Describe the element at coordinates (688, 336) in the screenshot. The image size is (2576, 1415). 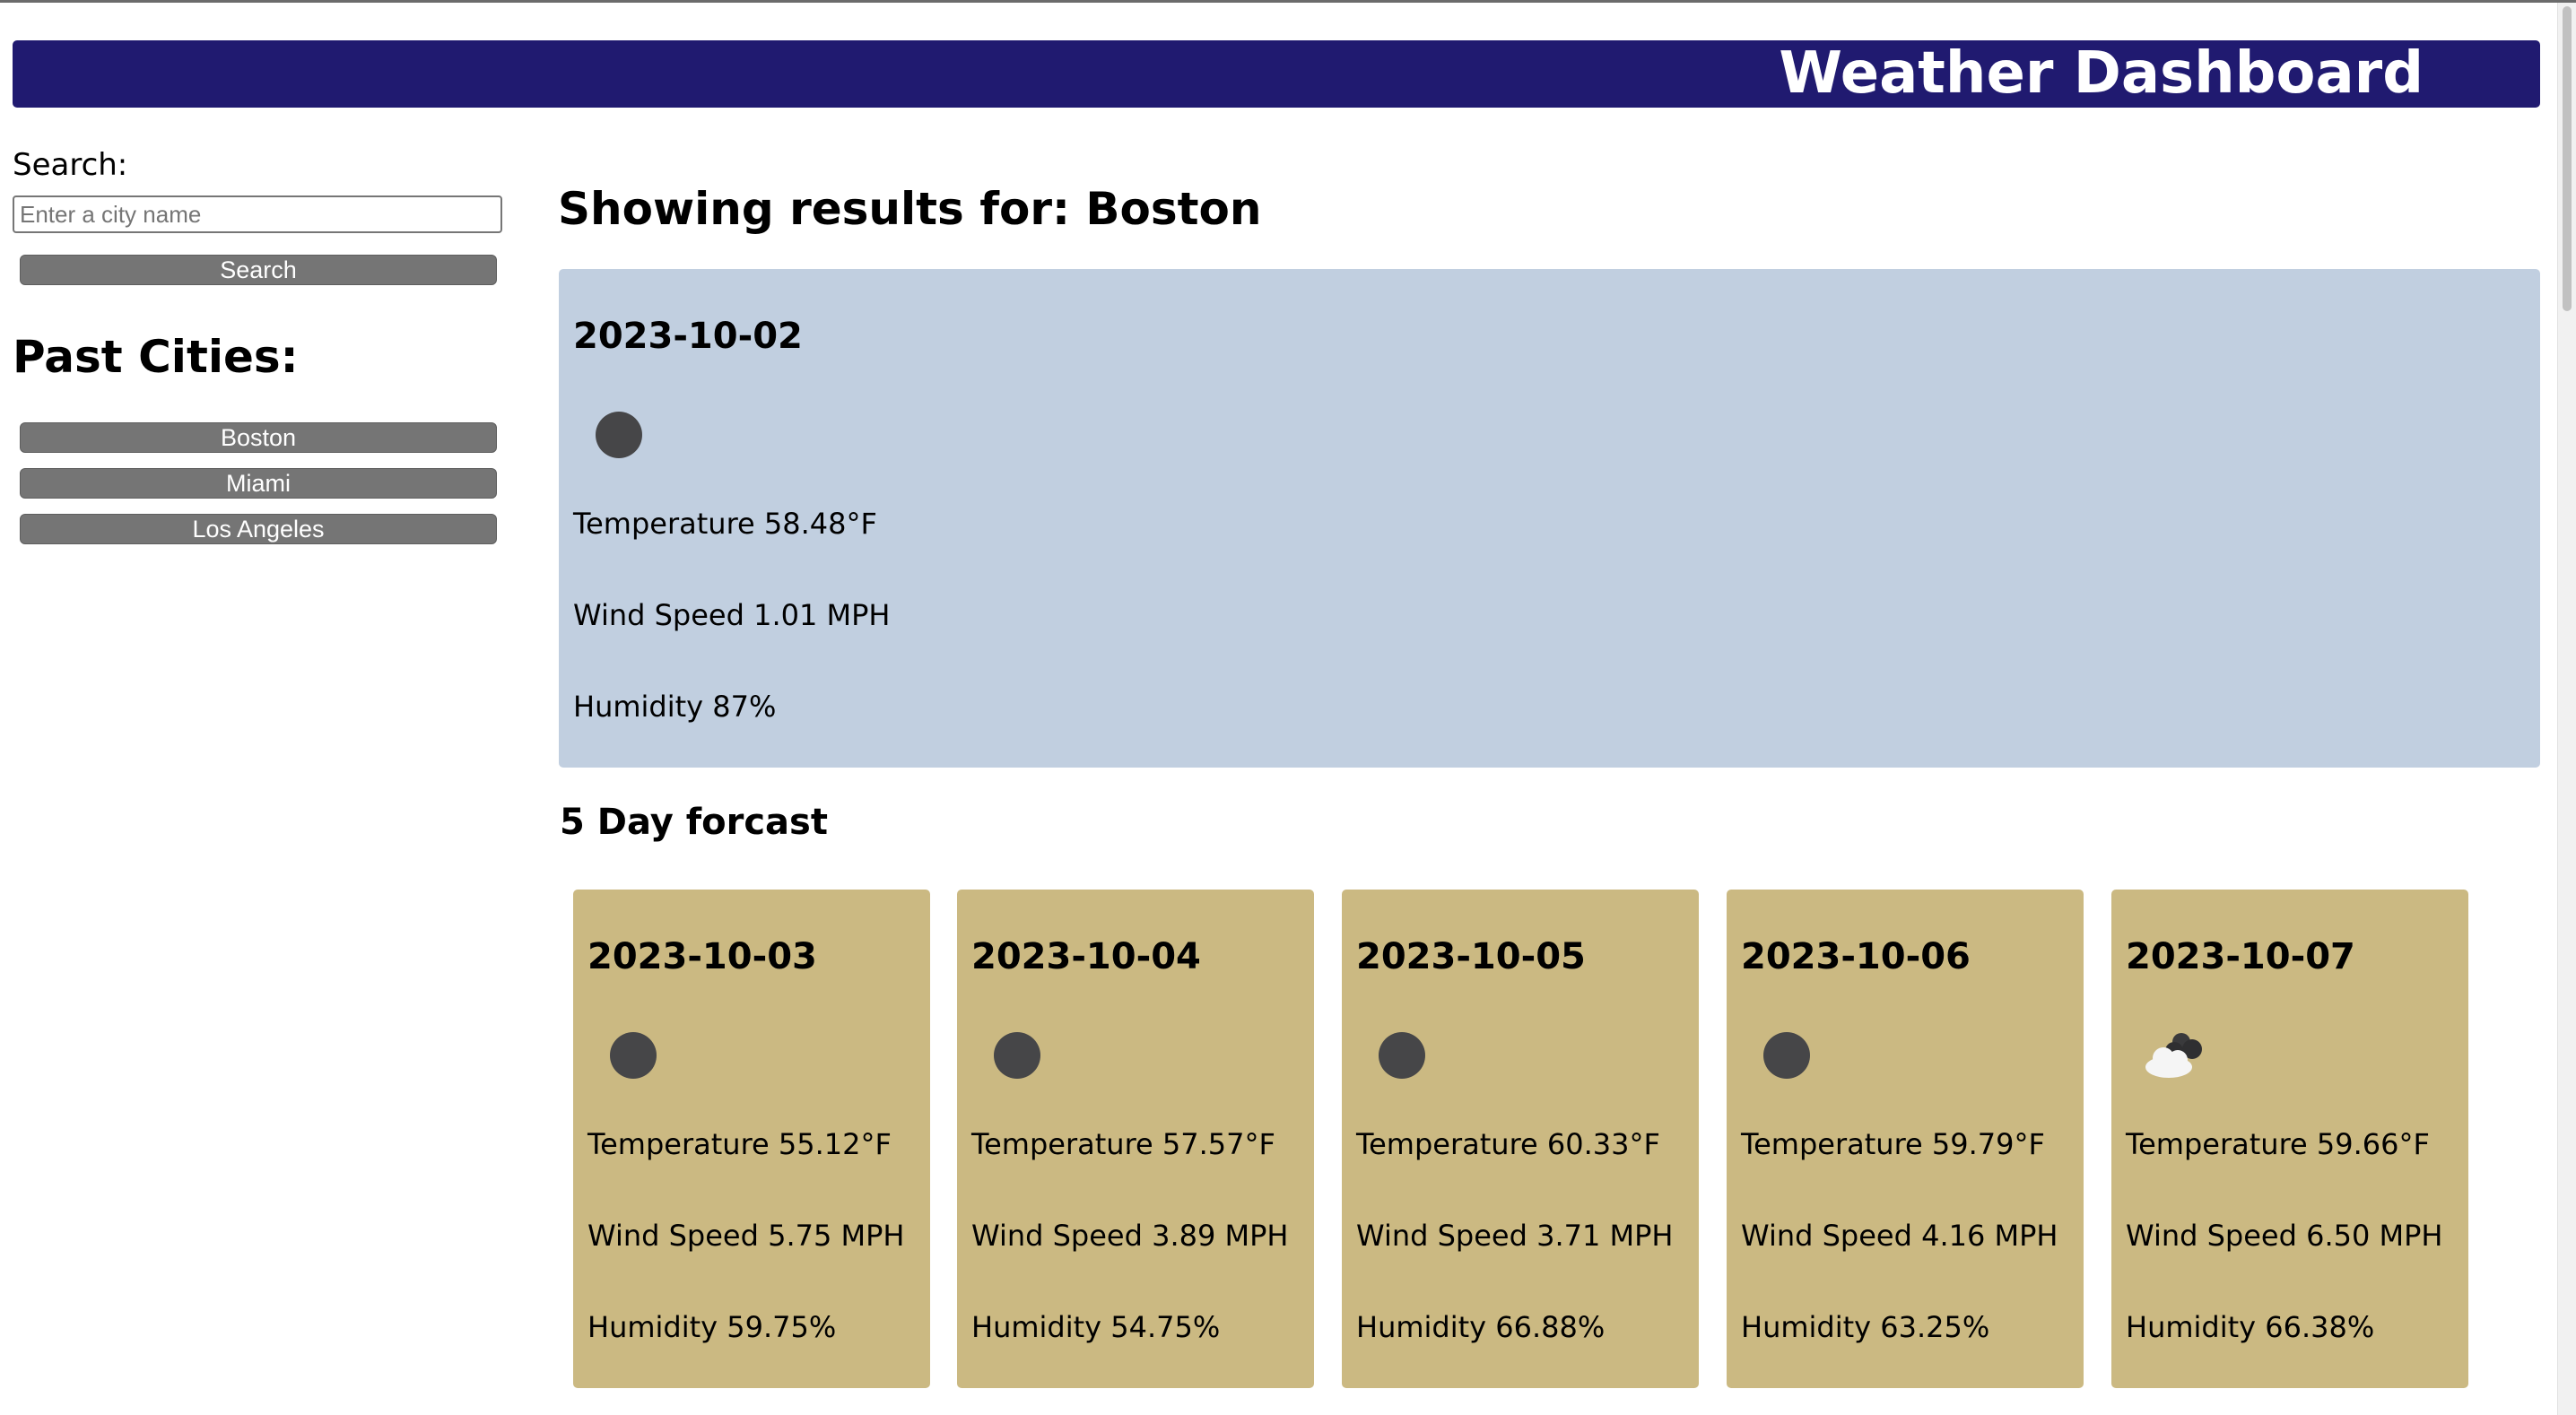
I see `current-date: 2023-10-02` at that location.